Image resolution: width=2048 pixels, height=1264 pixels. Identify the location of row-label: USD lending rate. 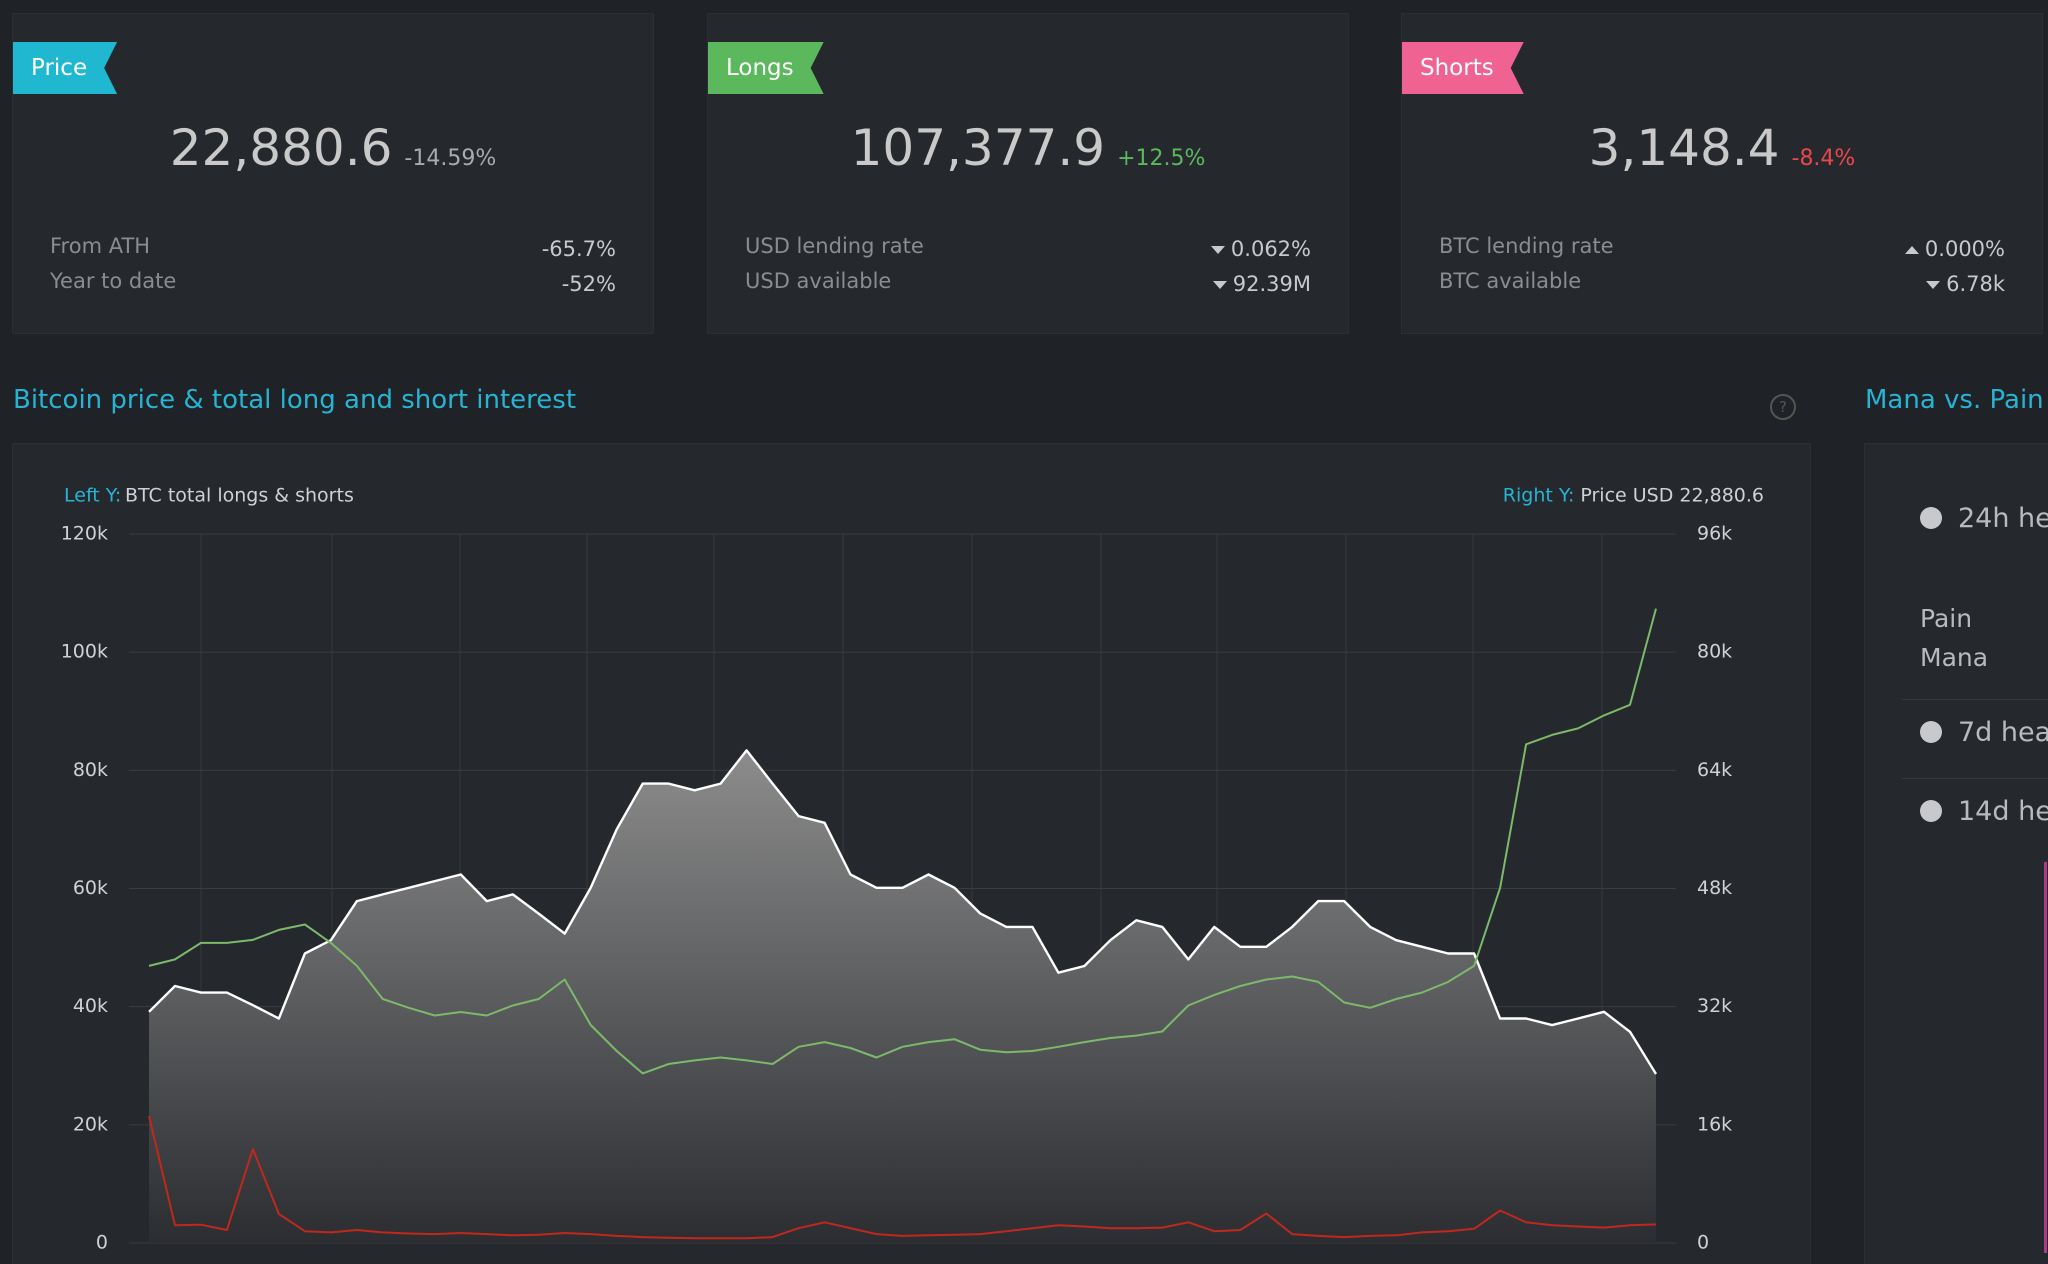
(834, 246).